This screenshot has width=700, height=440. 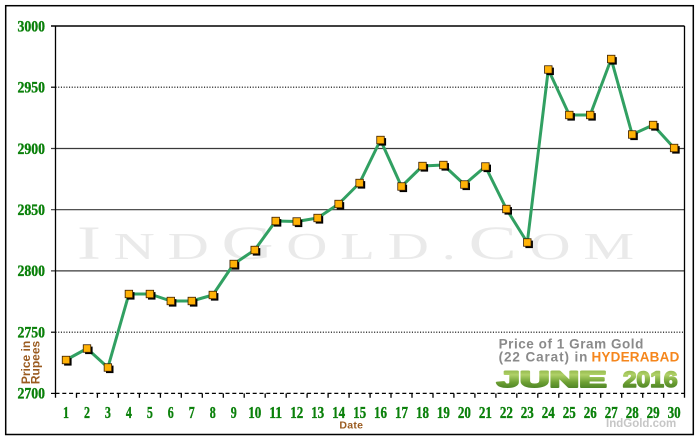 What do you see at coordinates (359, 412) in the screenshot?
I see `svg-text: 15` at bounding box center [359, 412].